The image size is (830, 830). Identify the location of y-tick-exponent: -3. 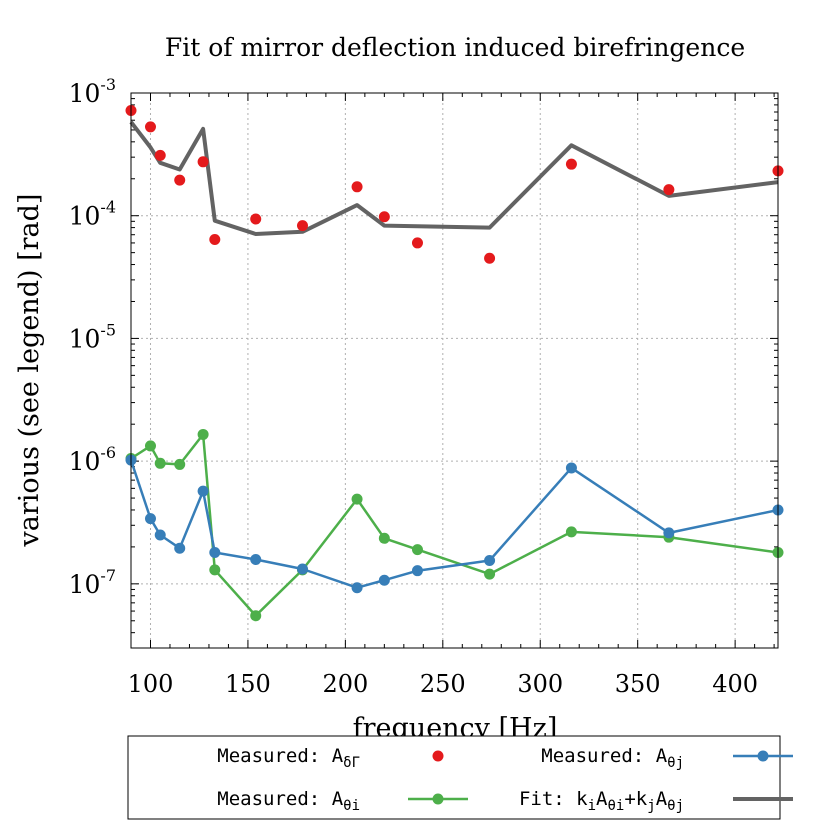
(108, 84).